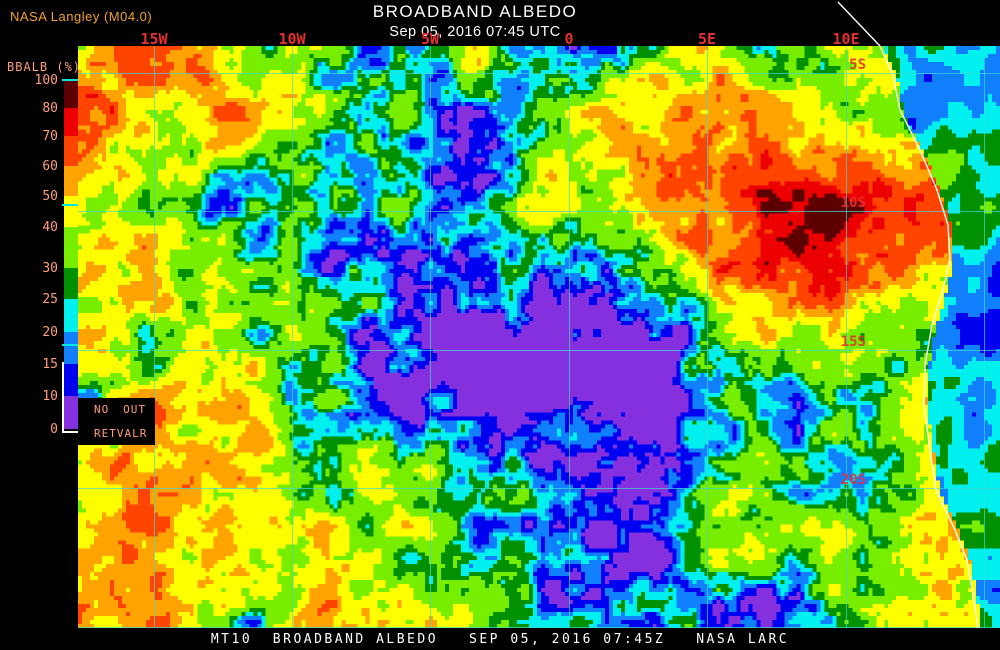  Describe the element at coordinates (50, 196) in the screenshot. I see `colorbar-tick-50: 50` at that location.